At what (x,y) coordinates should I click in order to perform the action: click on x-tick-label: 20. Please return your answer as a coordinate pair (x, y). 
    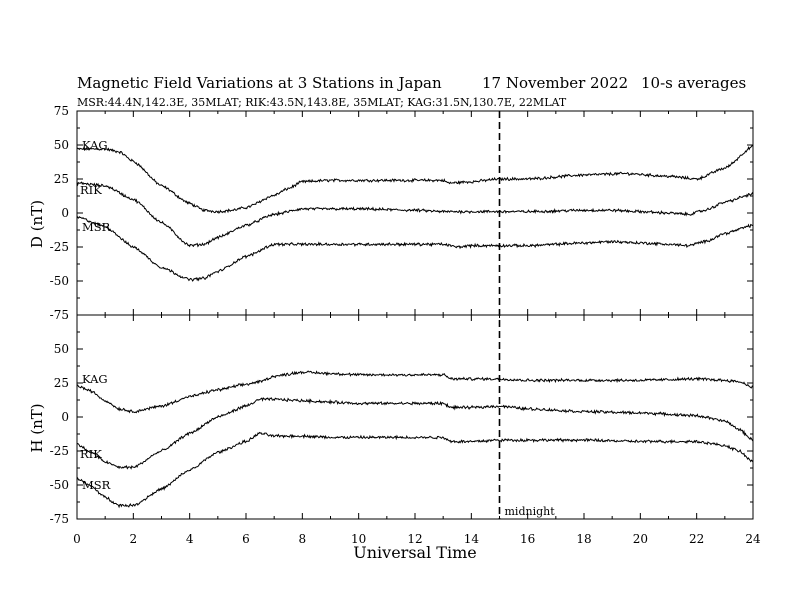
    Looking at the image, I should click on (640, 539).